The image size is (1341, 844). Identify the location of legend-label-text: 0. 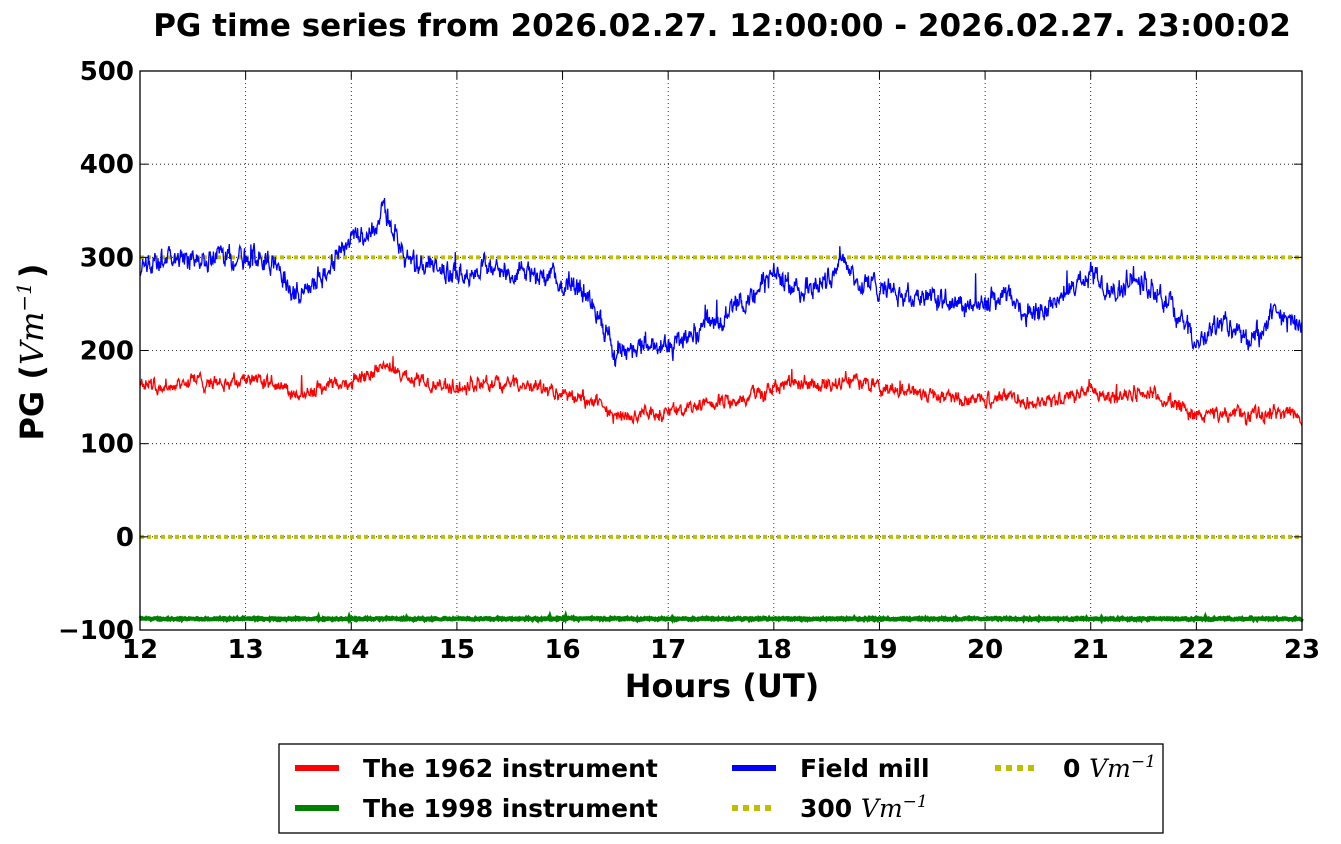
(1076, 768).